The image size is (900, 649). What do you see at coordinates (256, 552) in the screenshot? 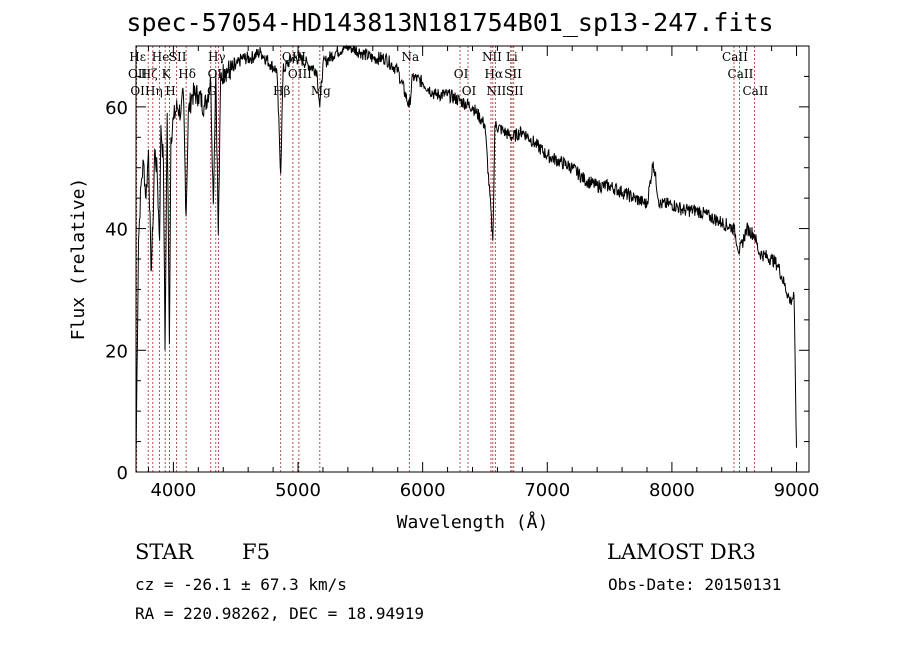
I see `spectral-subclass: F5` at bounding box center [256, 552].